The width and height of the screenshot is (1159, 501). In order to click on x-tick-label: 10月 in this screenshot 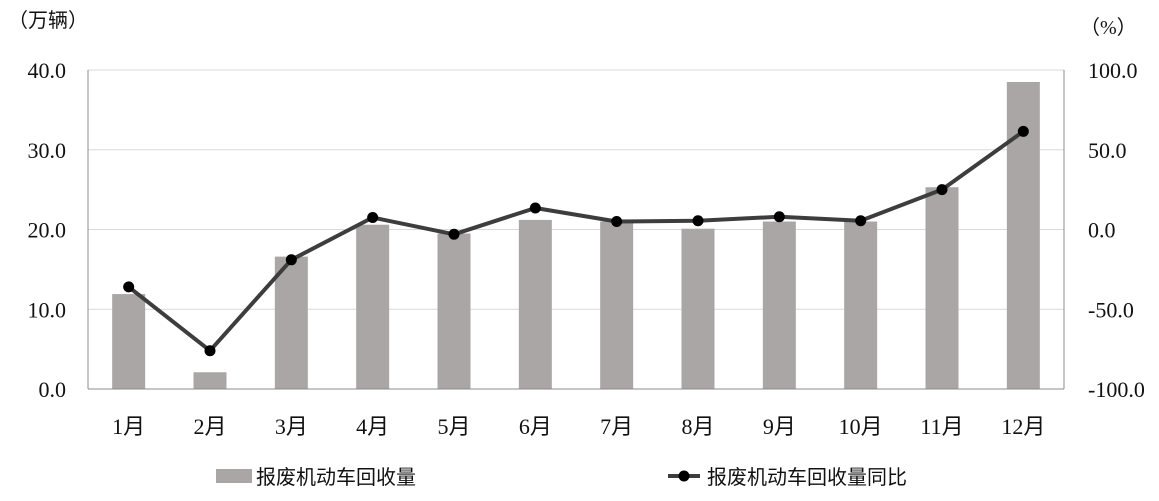, I will do `click(861, 426)`.